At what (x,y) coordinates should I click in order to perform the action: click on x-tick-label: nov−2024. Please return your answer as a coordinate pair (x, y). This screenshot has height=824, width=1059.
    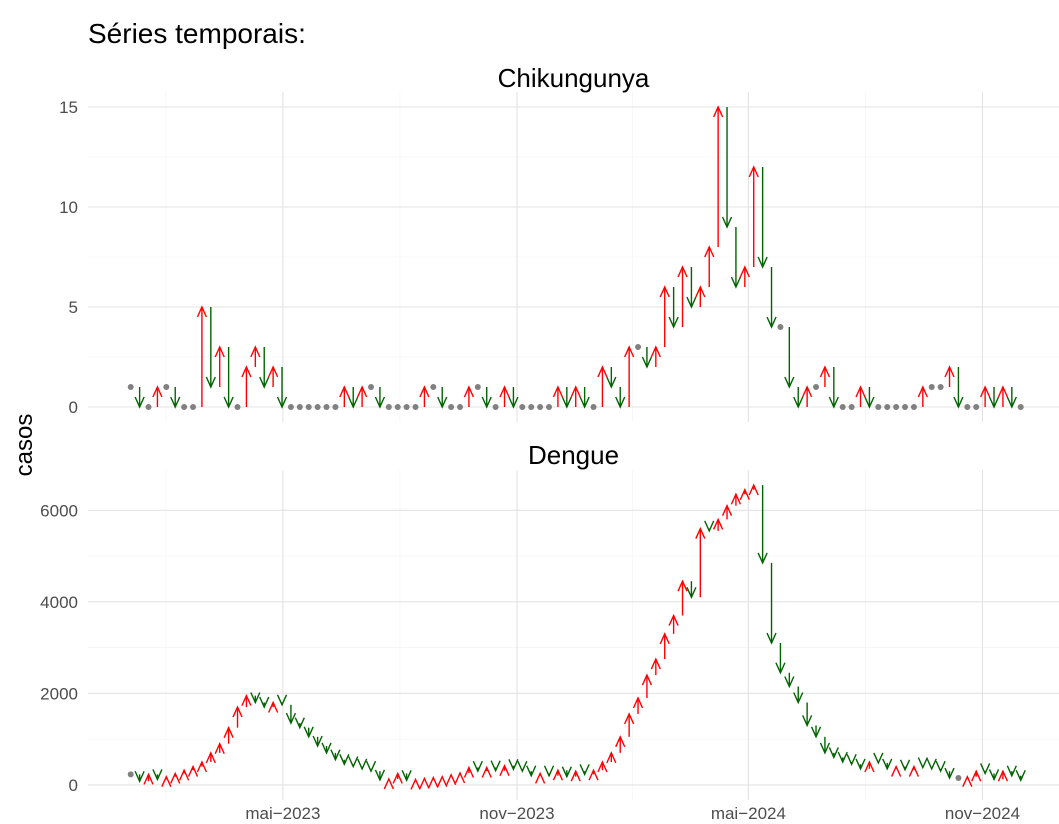
    Looking at the image, I should click on (982, 813).